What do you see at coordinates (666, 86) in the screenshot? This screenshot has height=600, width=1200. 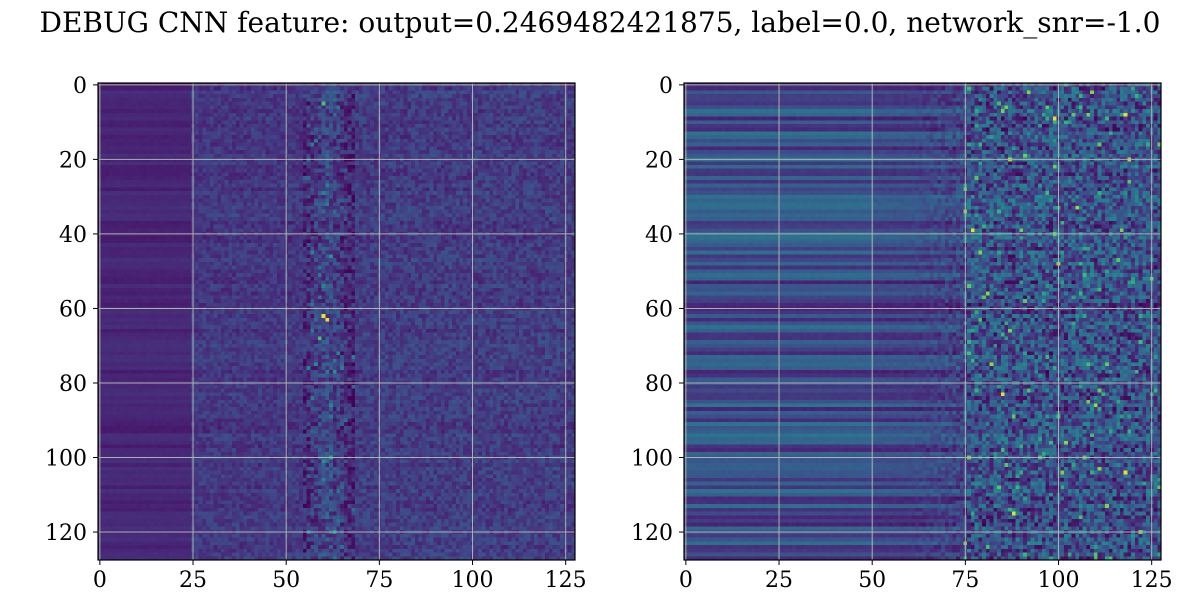 I see `y-tick-label-right-0: 0` at bounding box center [666, 86].